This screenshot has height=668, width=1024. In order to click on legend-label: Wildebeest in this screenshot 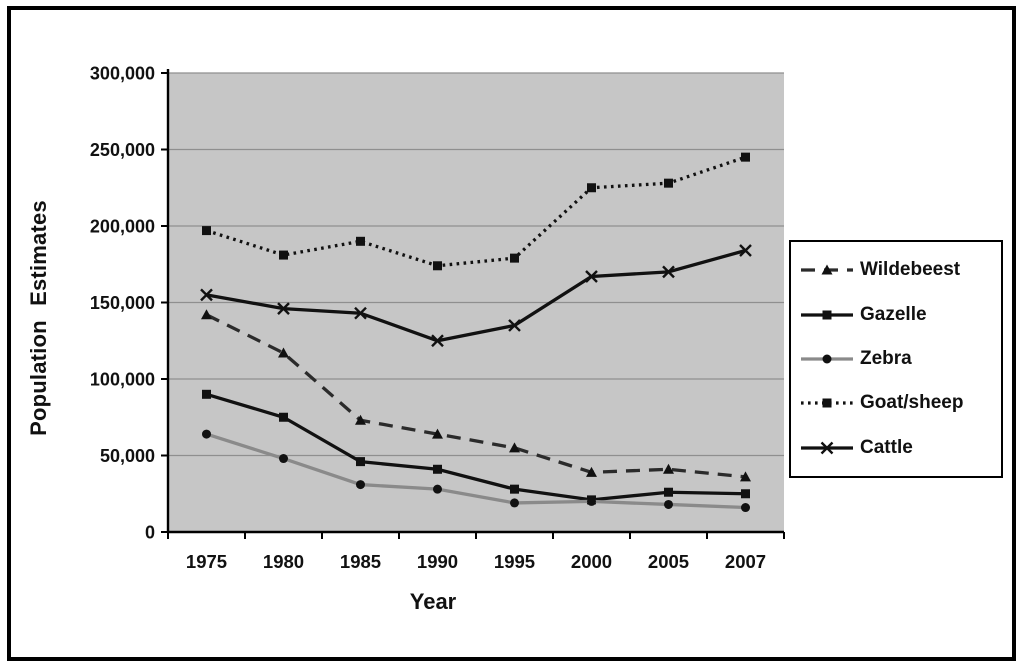, I will do `click(910, 270)`.